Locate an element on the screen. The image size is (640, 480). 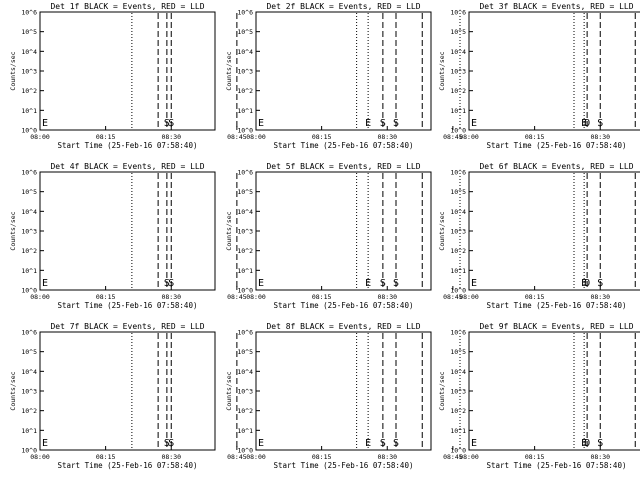
chart-title: Det 6f BLACK = Events, RED = LLD is located at coordinates (556, 166).